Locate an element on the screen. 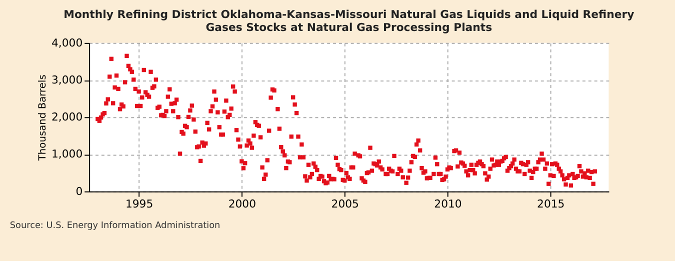 This screenshot has height=275, width=675. x-tick-label: 2005 is located at coordinates (345, 204).